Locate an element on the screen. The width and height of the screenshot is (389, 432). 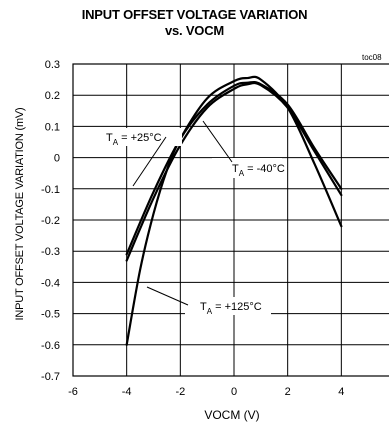
annotation-ta-minus40c-label: TA = -40°C is located at coordinates (258, 170).